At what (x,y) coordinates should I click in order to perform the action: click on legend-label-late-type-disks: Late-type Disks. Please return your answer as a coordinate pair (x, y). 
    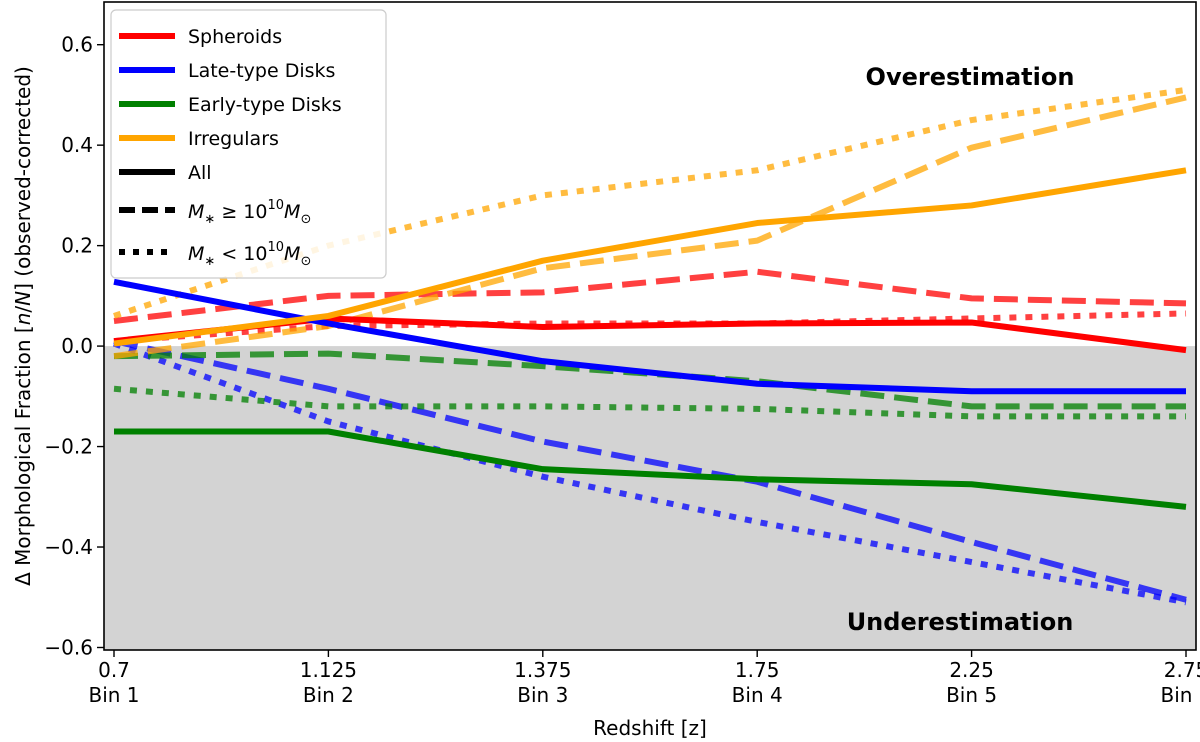
    Looking at the image, I should click on (261, 71).